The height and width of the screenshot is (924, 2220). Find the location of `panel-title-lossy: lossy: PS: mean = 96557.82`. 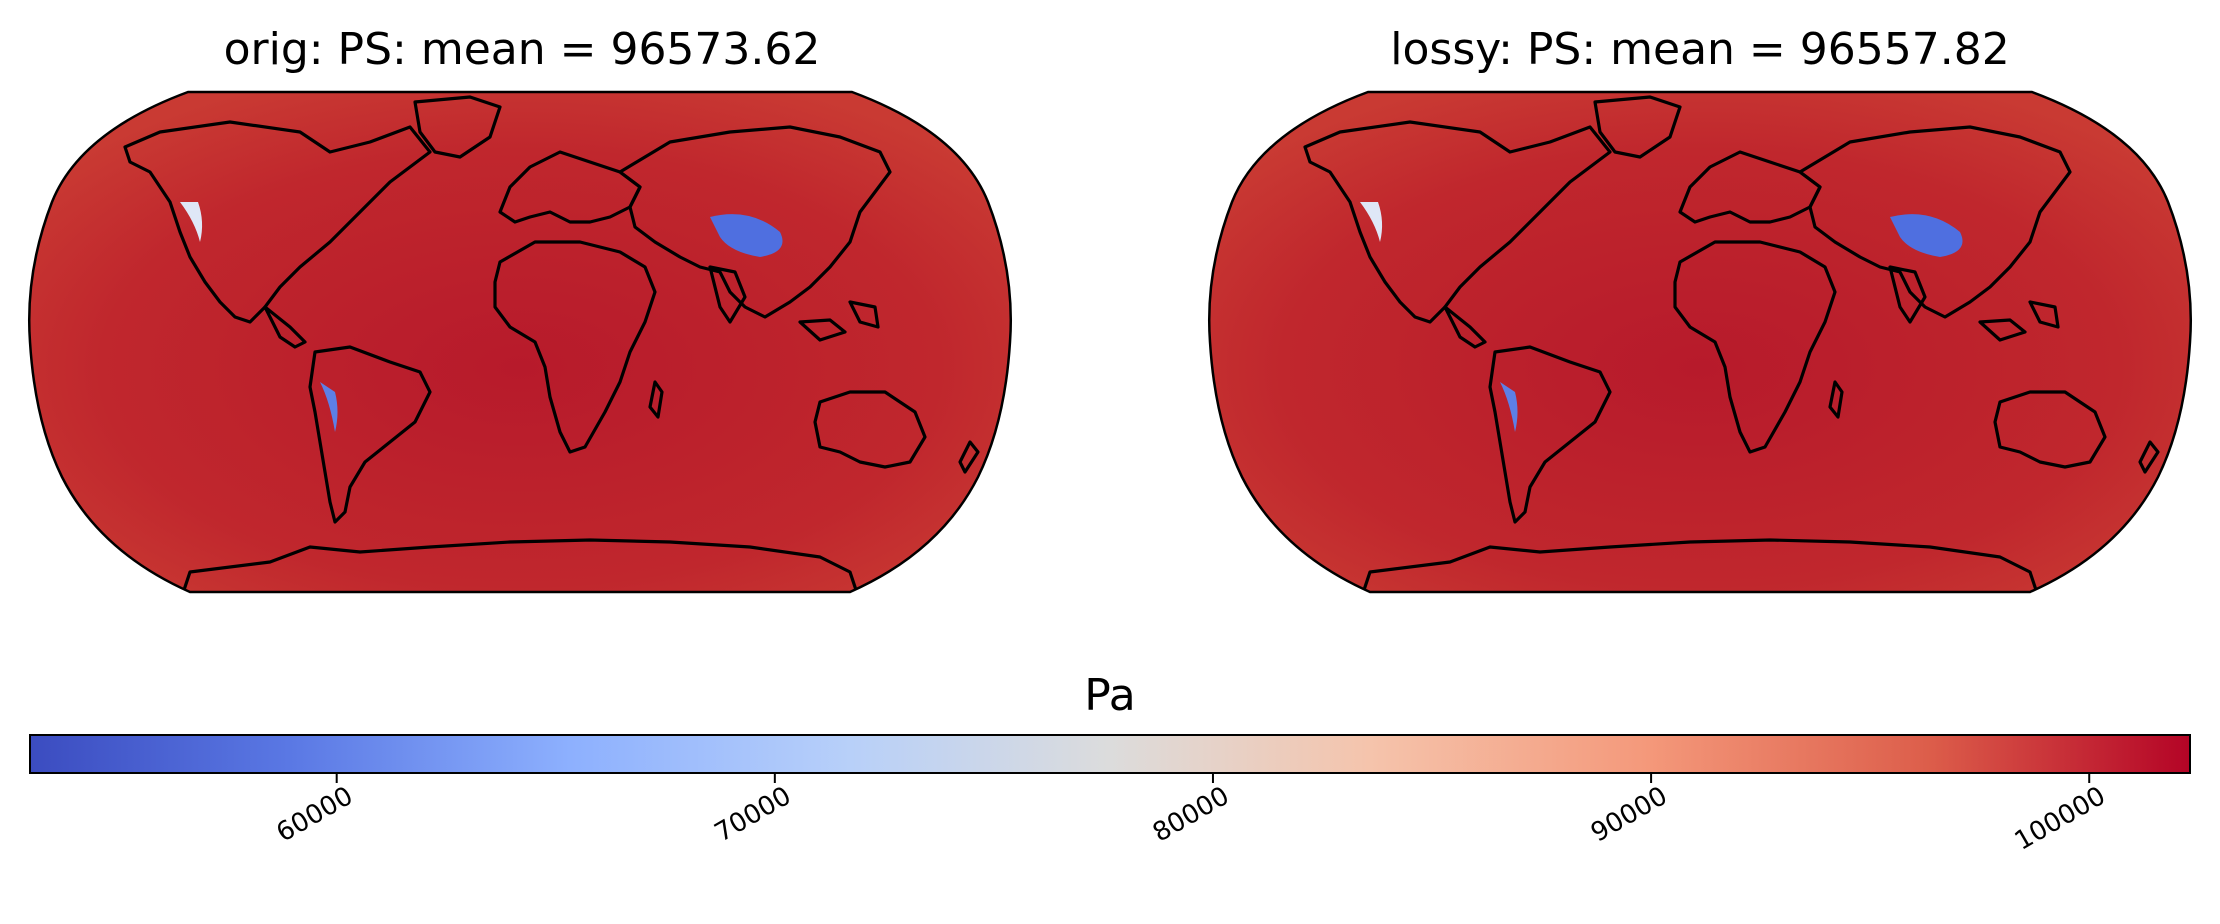

panel-title-lossy: lossy: PS: mean = 96557.82 is located at coordinates (1699, 49).